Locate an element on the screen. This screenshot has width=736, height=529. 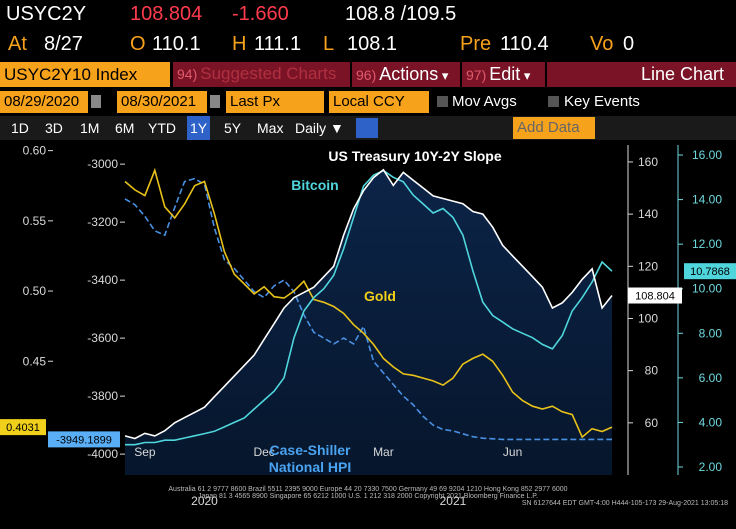
y-tick-label: 10.00 is located at coordinates (707, 289).